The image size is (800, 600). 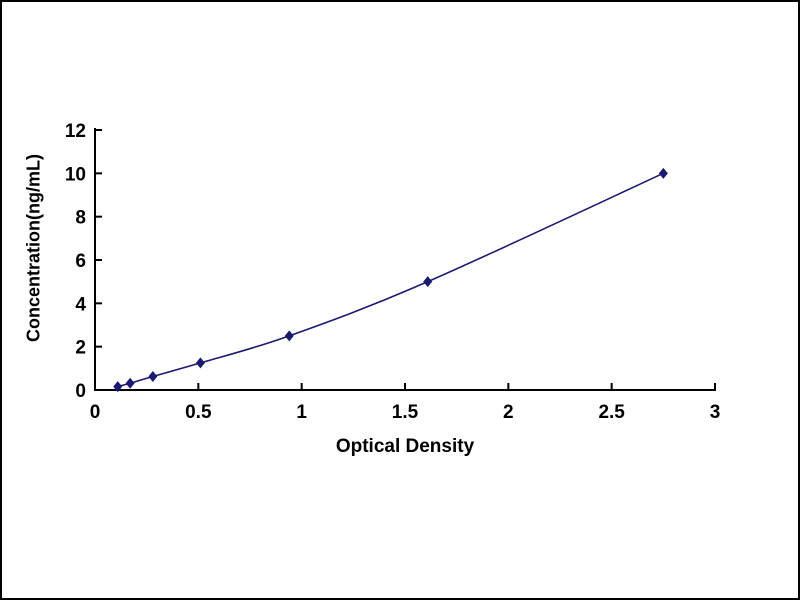 I want to click on x-tick-label: 1.5, so click(x=405, y=412).